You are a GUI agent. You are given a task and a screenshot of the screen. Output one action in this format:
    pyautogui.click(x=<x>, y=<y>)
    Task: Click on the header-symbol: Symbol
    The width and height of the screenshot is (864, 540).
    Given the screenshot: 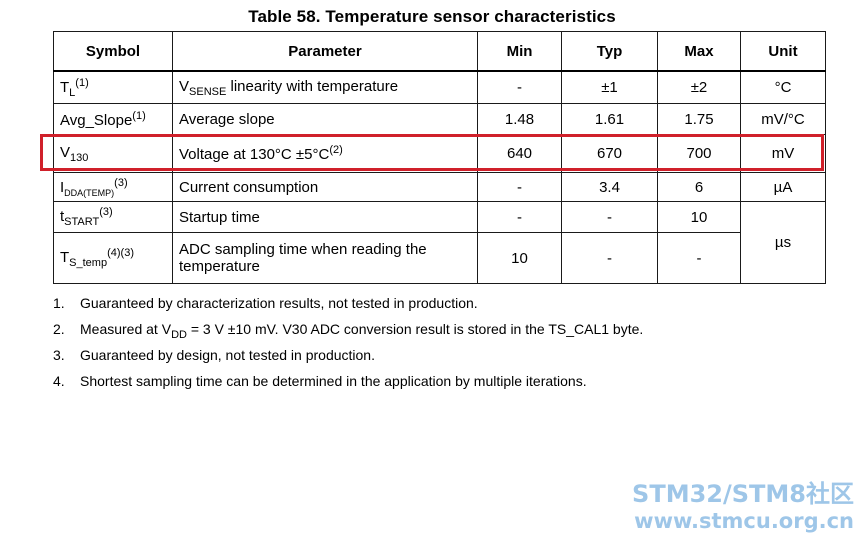 What is the action you would take?
    pyautogui.click(x=113, y=51)
    